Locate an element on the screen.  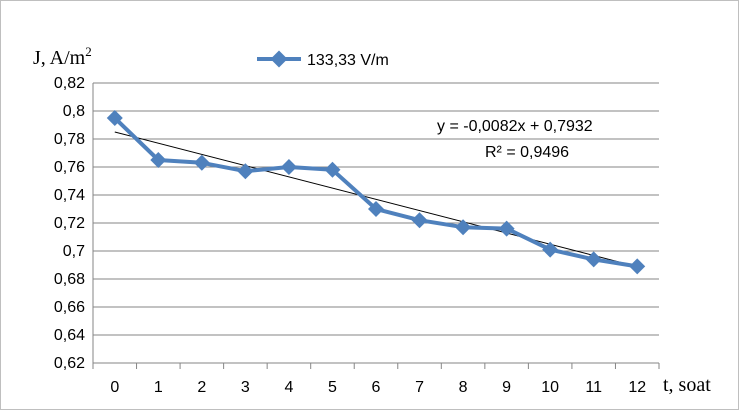
x-tick-label: 3 is located at coordinates (245, 387).